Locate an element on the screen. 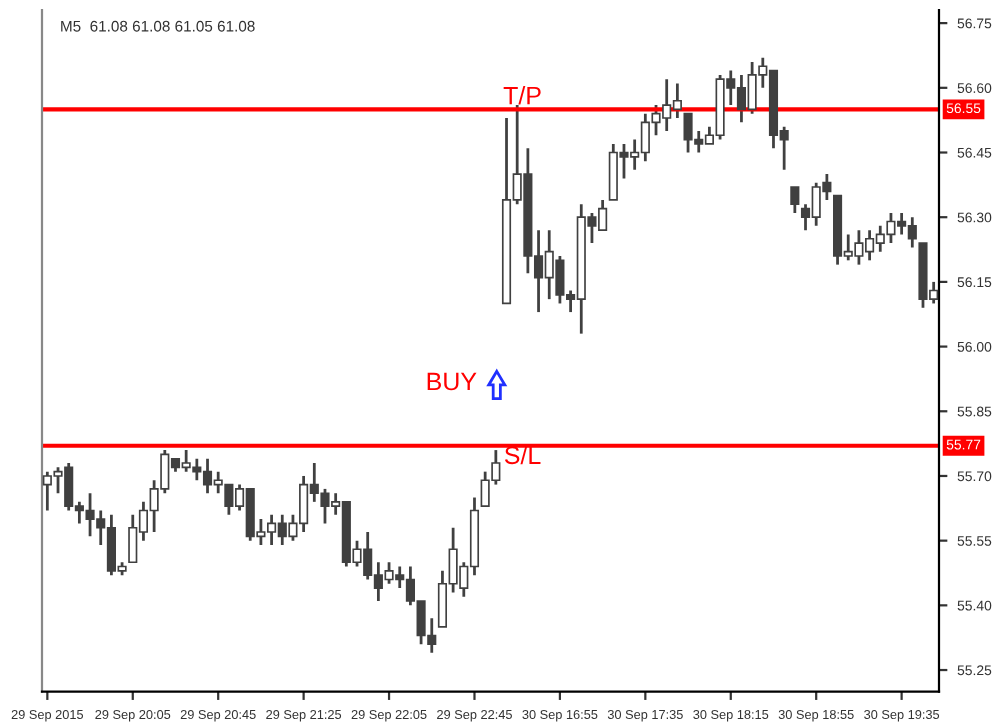 The height and width of the screenshot is (728, 1000). annotation: T/P is located at coordinates (522, 95).